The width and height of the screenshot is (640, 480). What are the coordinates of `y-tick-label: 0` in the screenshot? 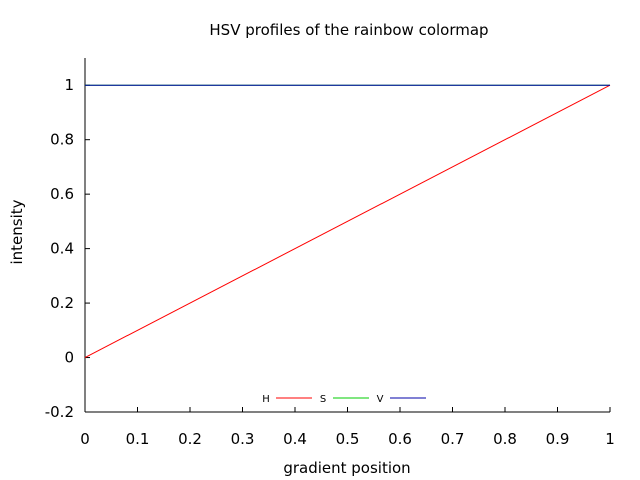 It's located at (69, 358).